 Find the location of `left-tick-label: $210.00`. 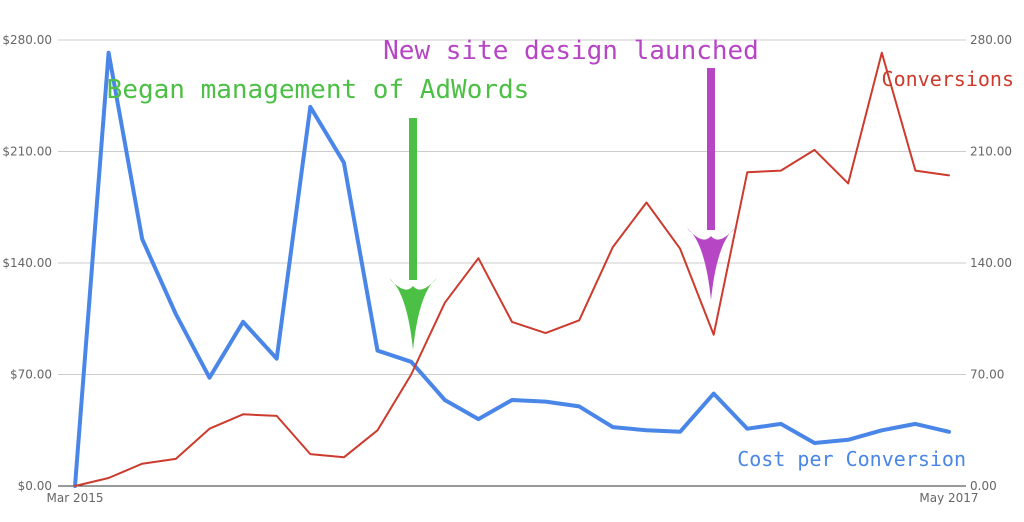

left-tick-label: $210.00 is located at coordinates (27, 152).